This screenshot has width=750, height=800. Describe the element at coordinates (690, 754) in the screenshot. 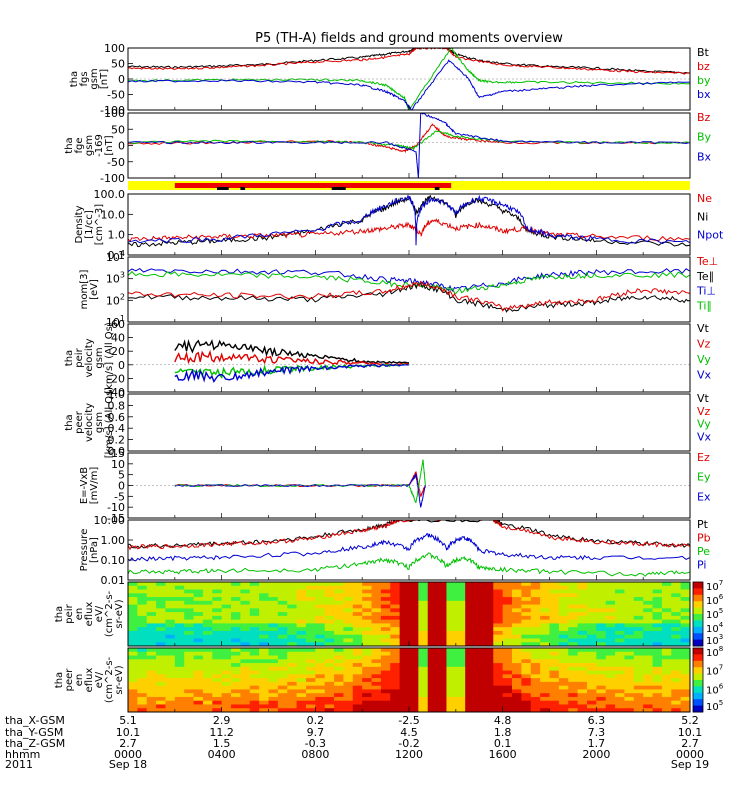

I see `axis-row-value: 0000` at that location.